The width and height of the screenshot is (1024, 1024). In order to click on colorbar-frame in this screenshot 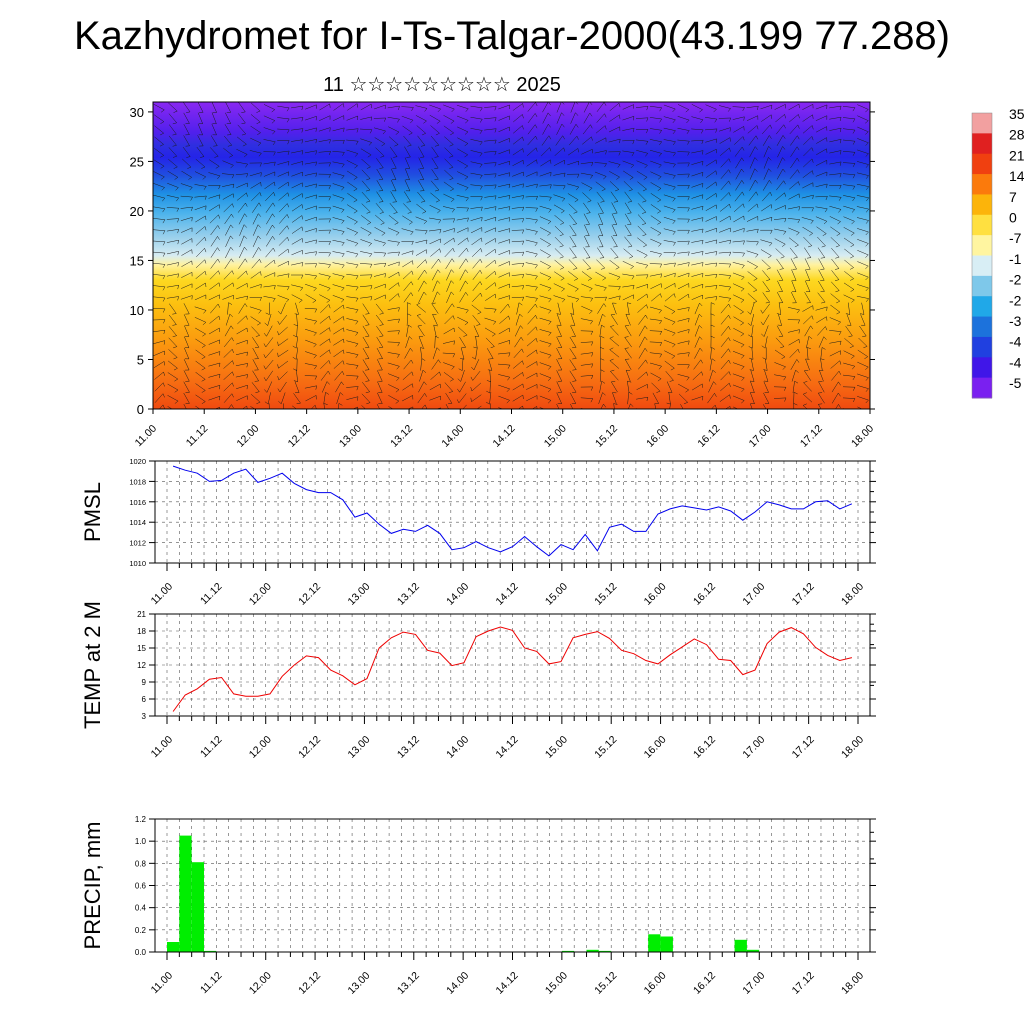, I will do `click(982, 255)`.